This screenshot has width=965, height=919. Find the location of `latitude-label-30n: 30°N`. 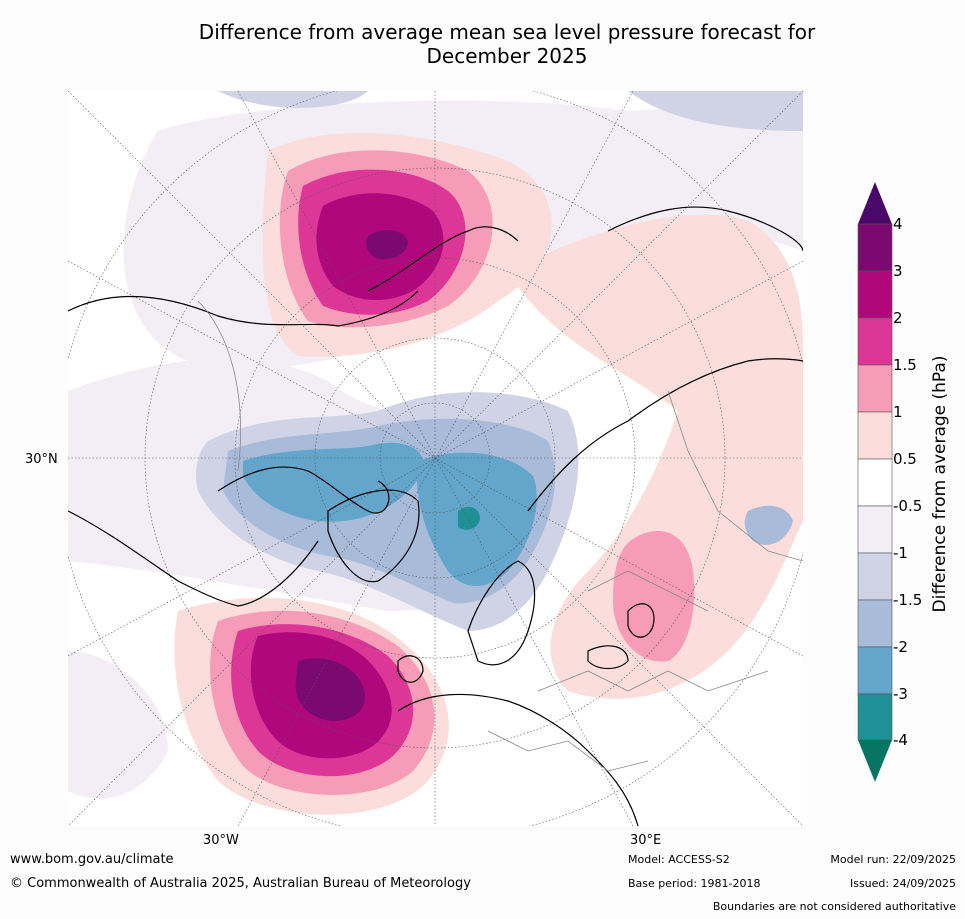

latitude-label-30n: 30°N is located at coordinates (41, 459).